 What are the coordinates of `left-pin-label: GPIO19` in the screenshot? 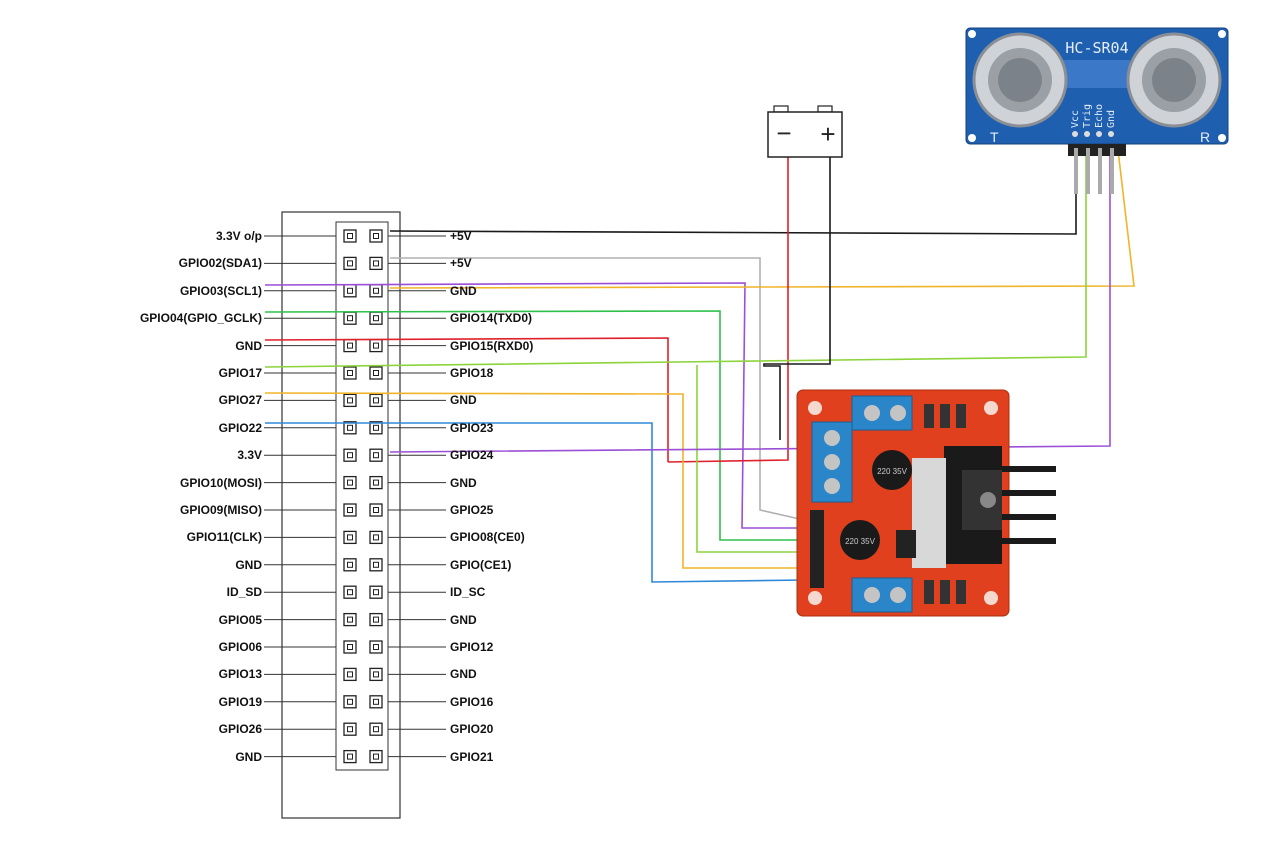 It's located at (240, 701).